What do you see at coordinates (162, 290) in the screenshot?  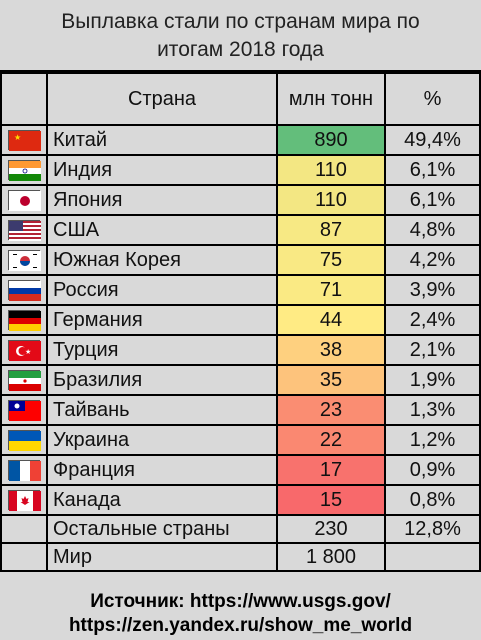 I see `country-cell: Россия` at bounding box center [162, 290].